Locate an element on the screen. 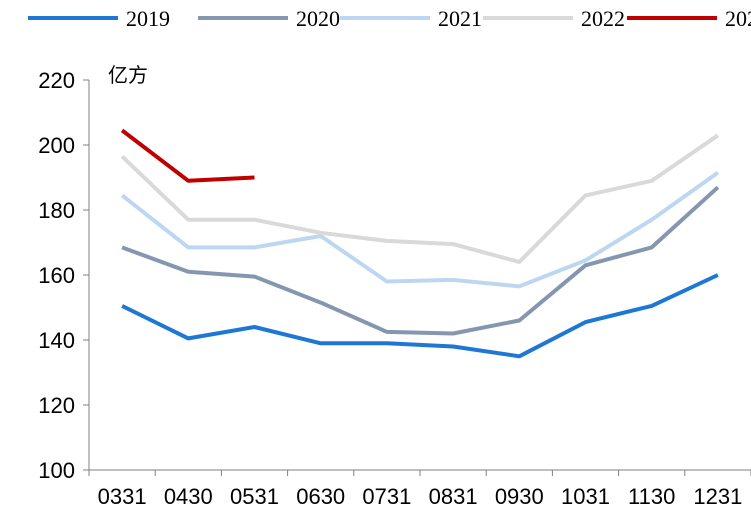 This screenshot has height=513, width=751. y-tick-label: 100 is located at coordinates (56, 470).